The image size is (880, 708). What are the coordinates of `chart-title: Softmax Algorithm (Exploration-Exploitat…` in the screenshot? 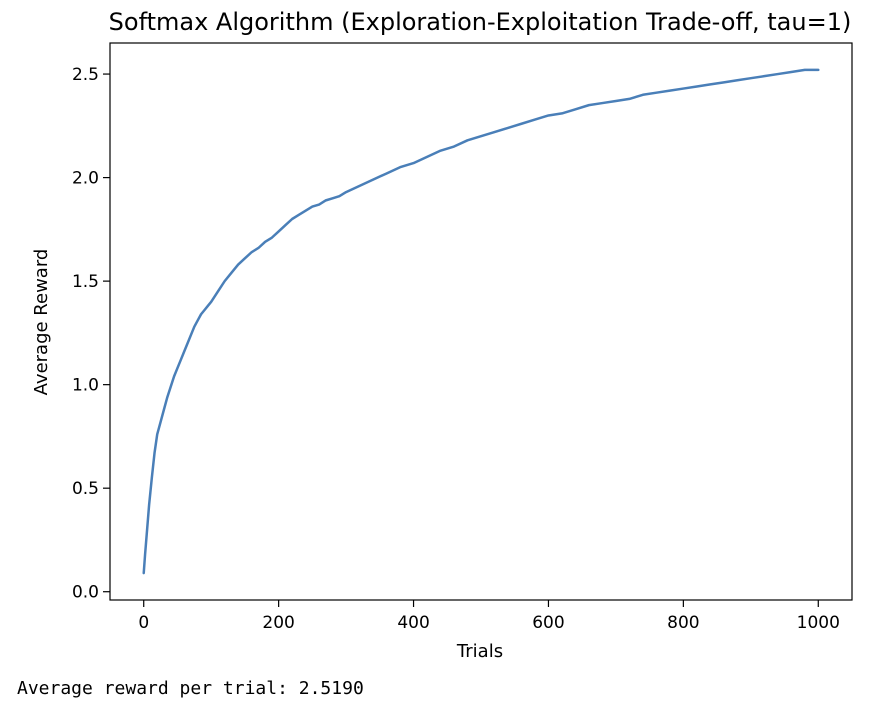 It's located at (480, 22).